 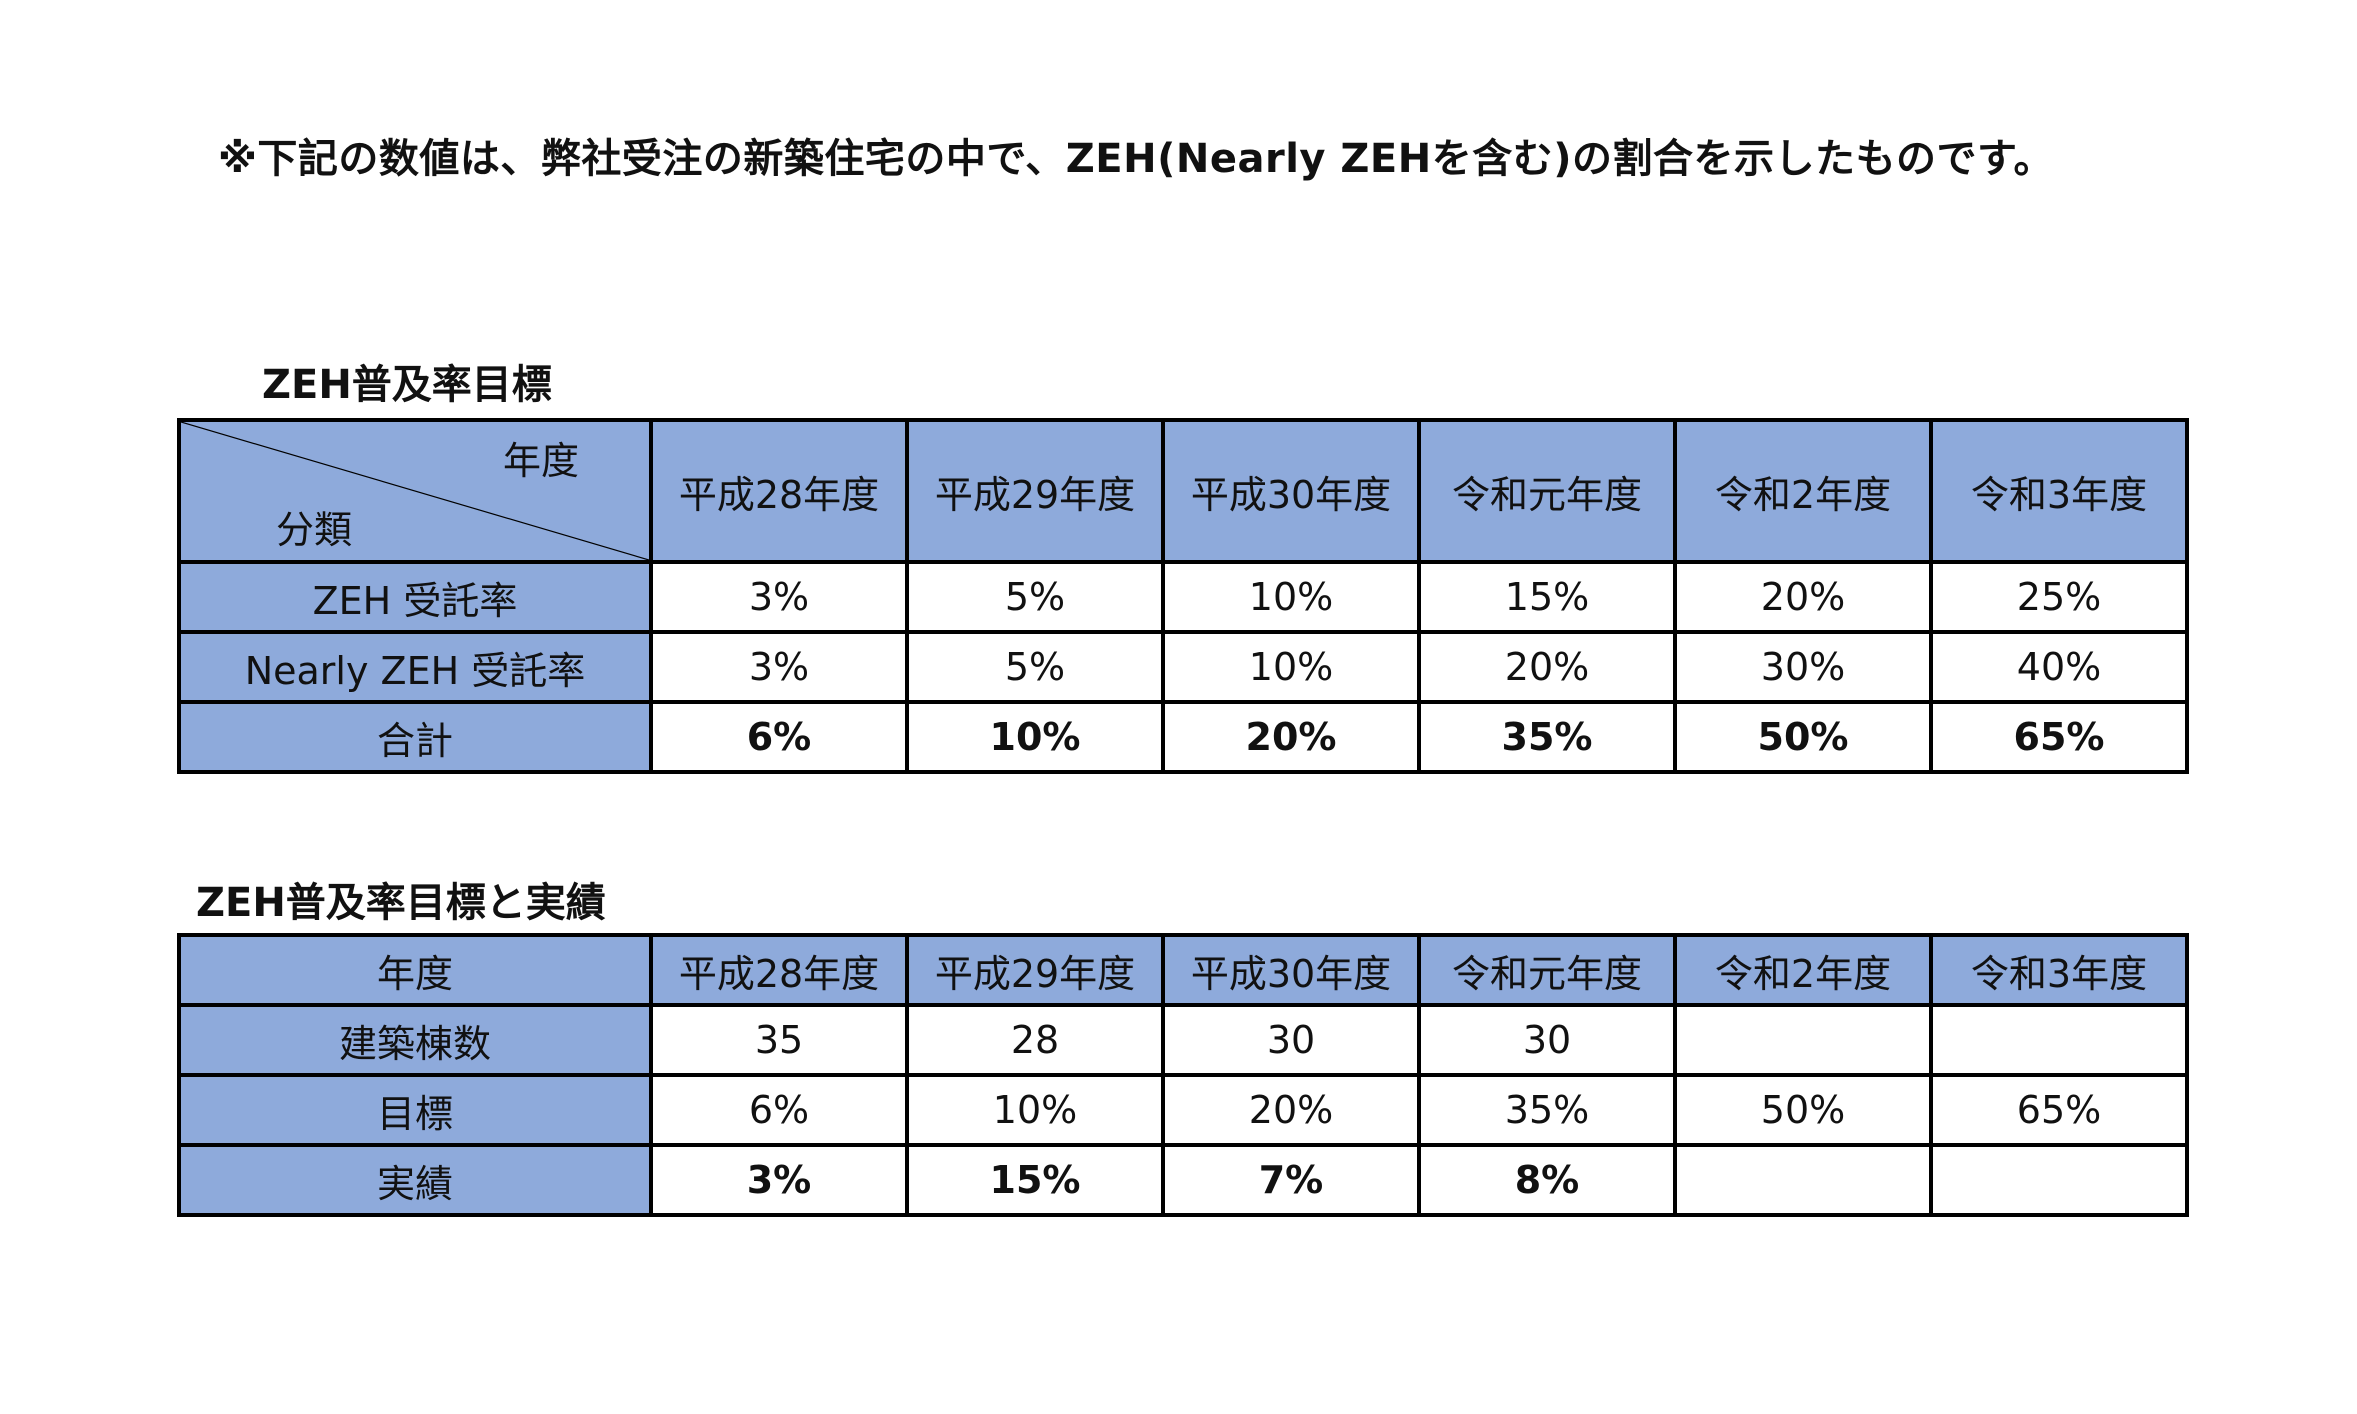 What do you see at coordinates (1035, 1040) in the screenshot?
I see `table-cell: 28` at bounding box center [1035, 1040].